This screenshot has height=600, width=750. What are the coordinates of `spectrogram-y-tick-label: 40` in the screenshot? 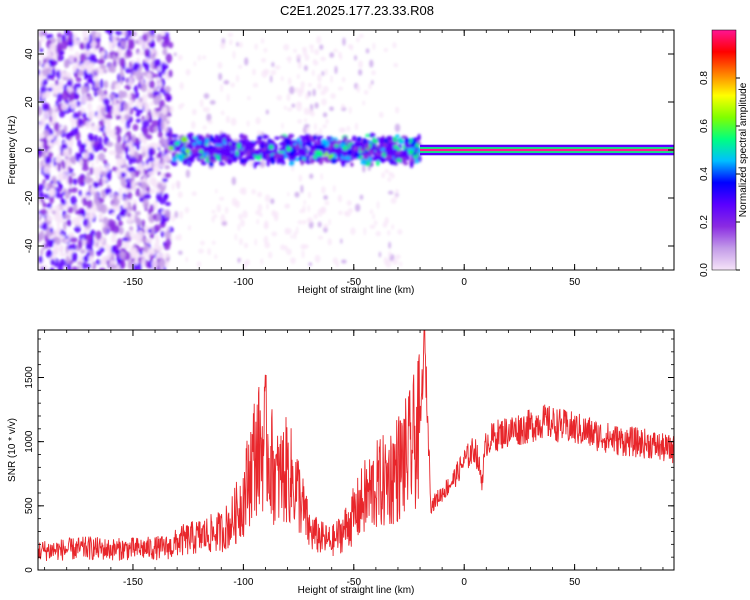 It's located at (29, 54).